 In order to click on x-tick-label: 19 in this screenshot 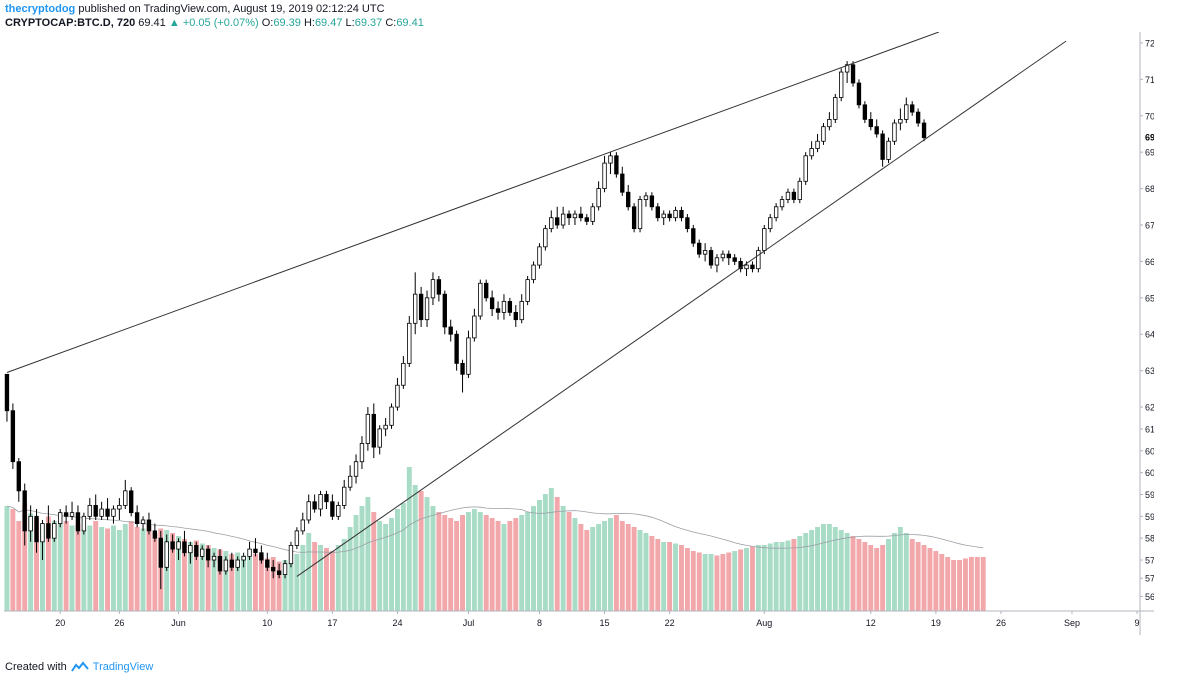, I will do `click(936, 623)`.